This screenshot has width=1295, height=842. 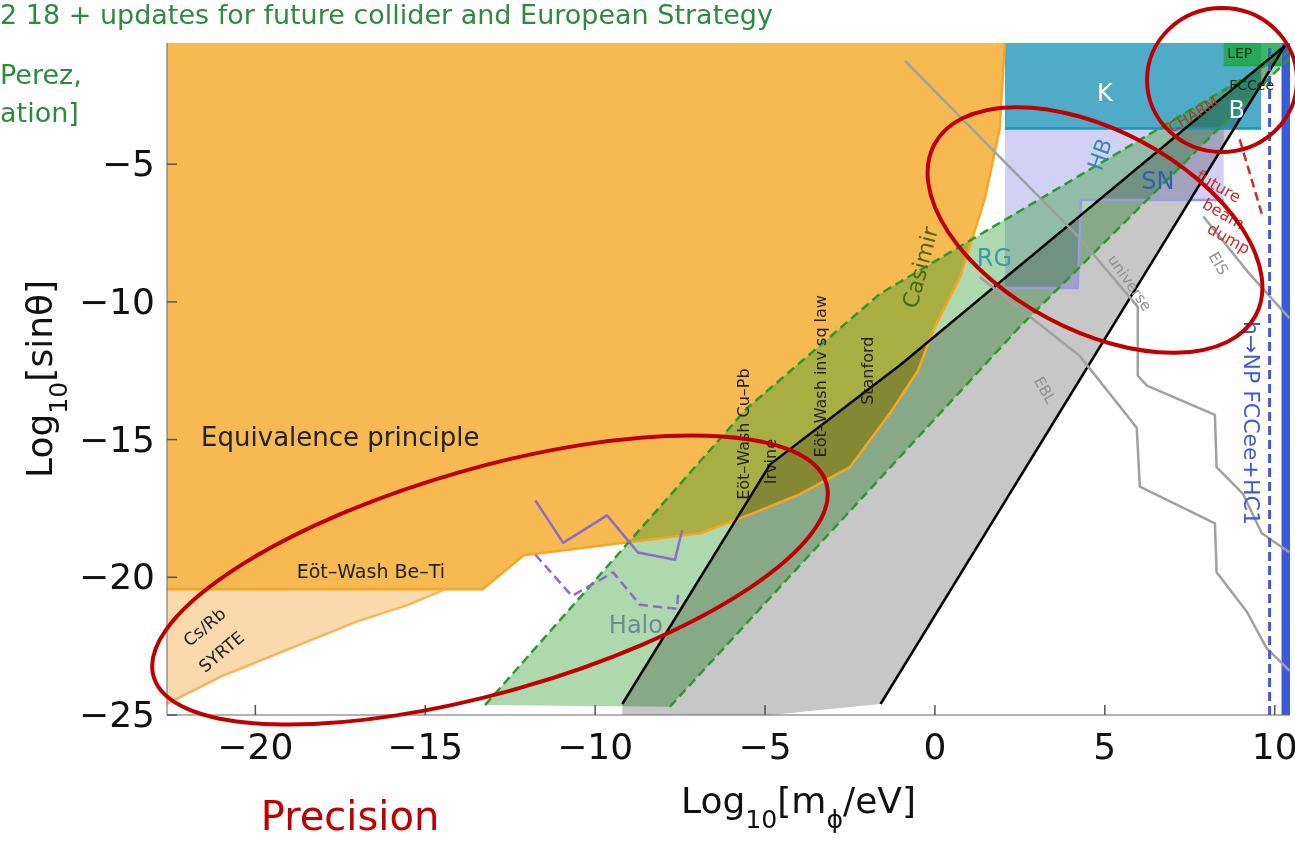 I want to click on text: ation], so click(x=39, y=112).